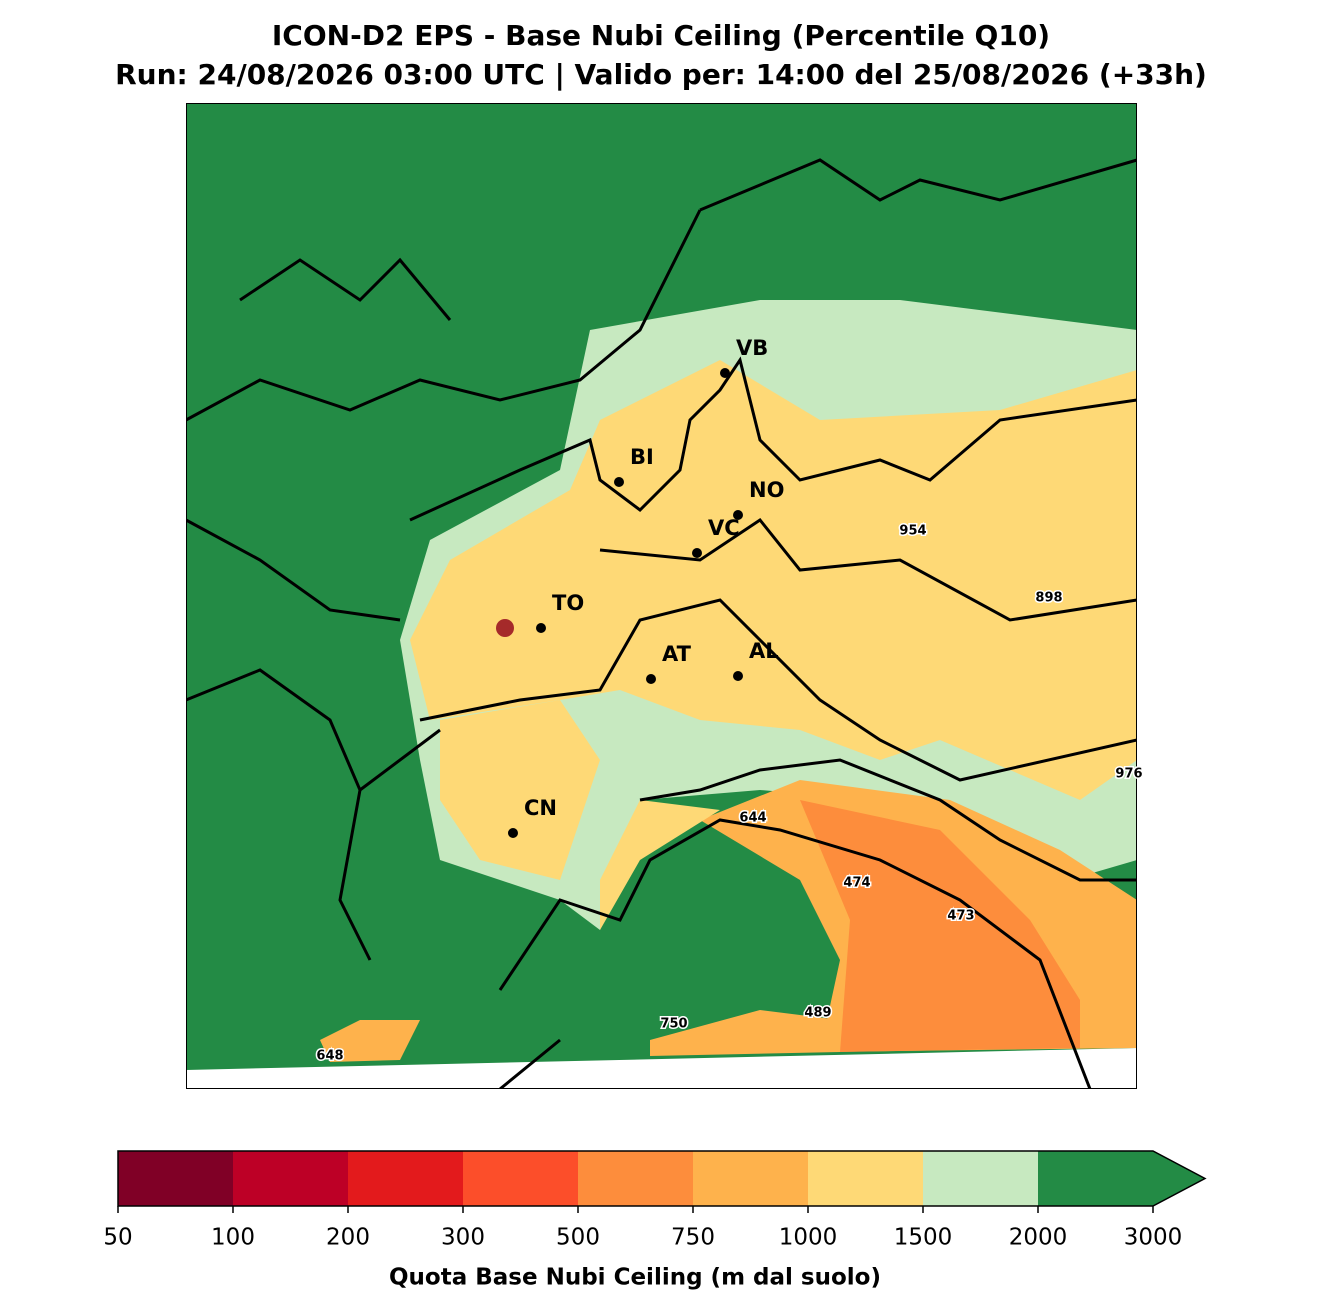 Image resolution: width=1323 pixels, height=1316 pixels. I want to click on value-annotation: 473, so click(960, 916).